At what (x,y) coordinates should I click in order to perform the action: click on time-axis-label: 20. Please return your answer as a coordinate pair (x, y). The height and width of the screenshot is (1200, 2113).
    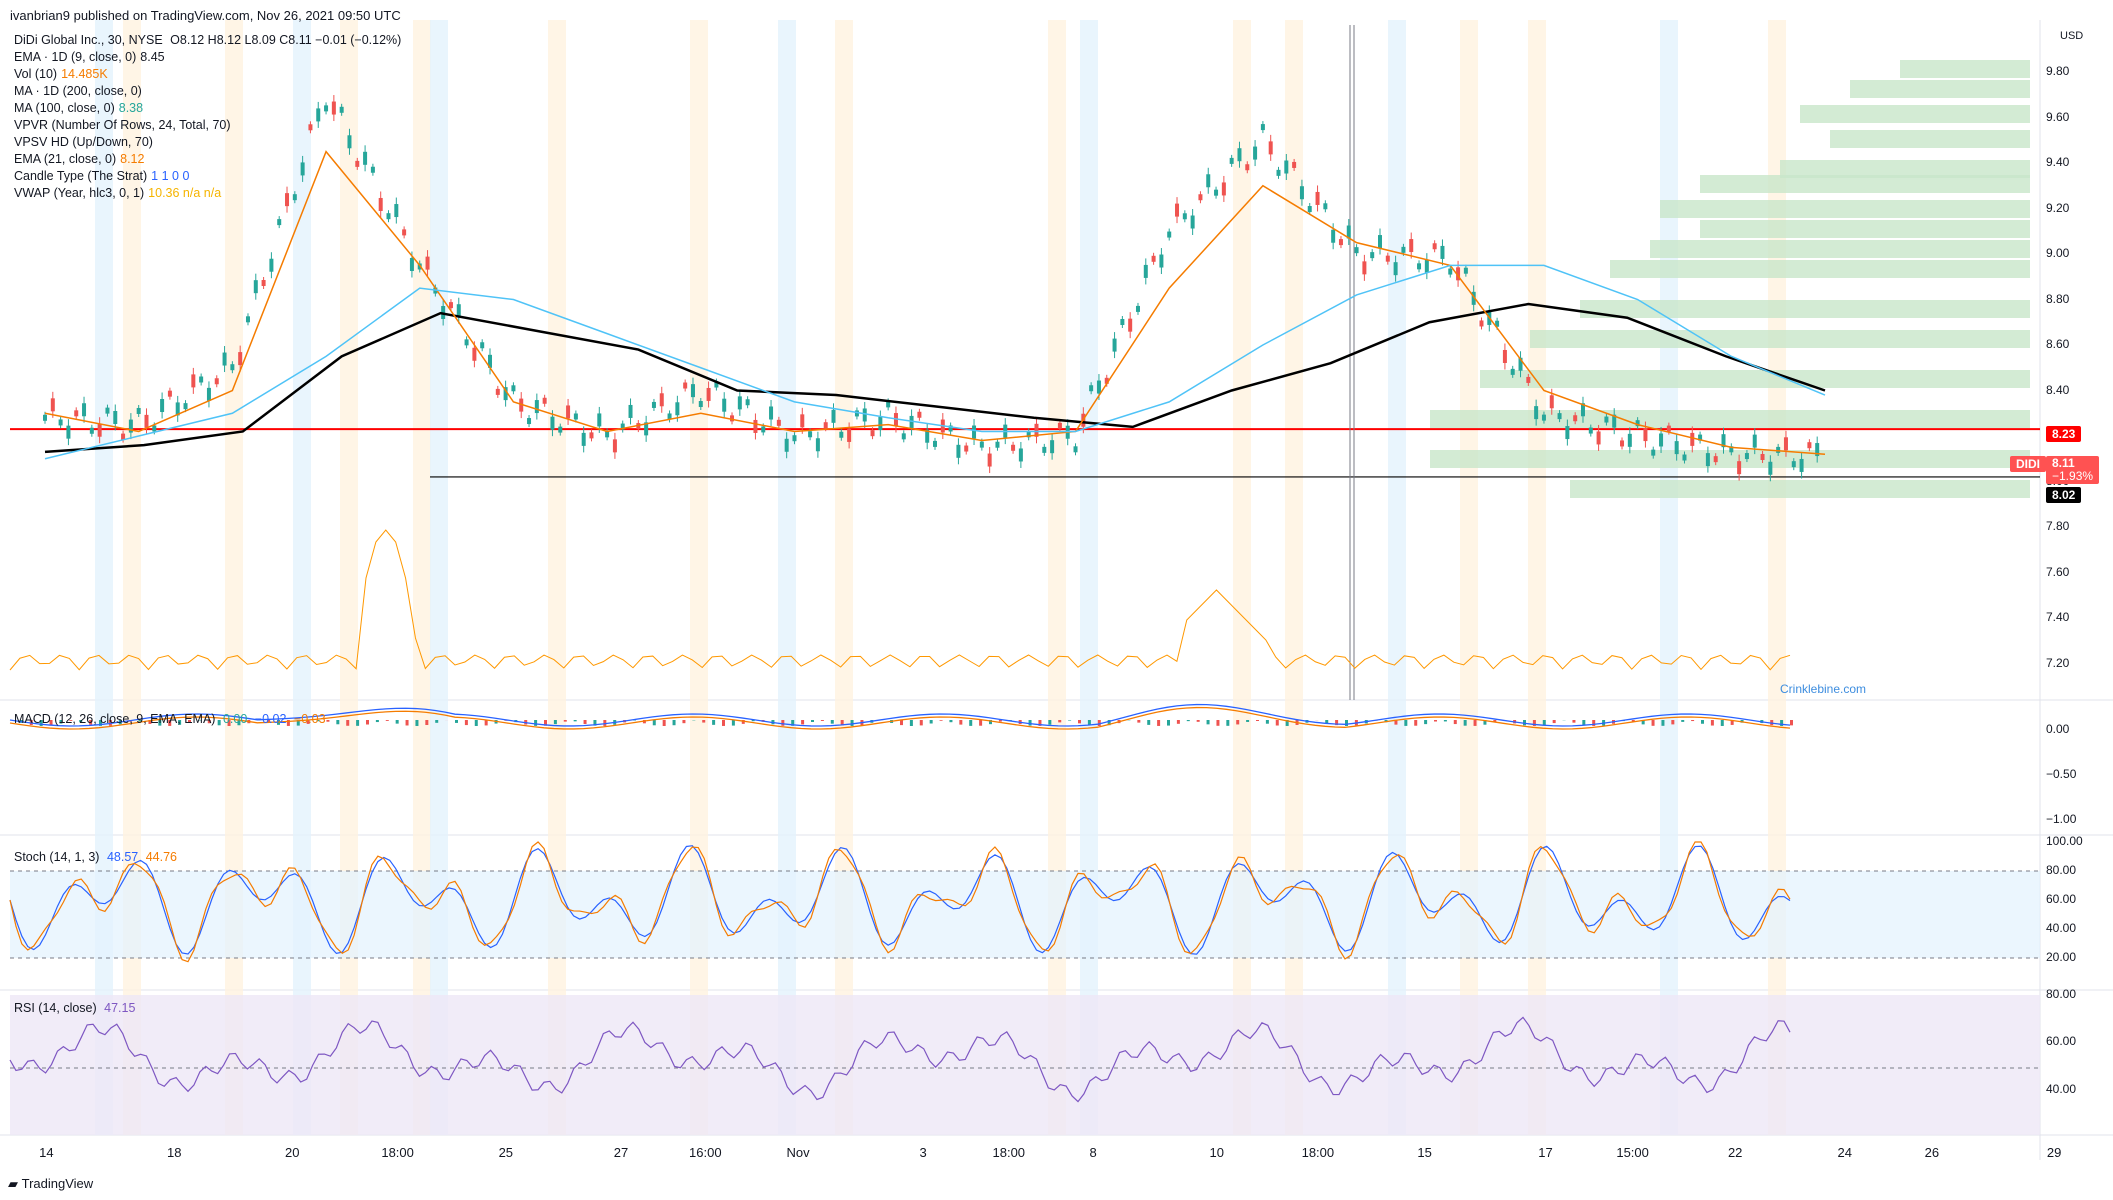
    Looking at the image, I should click on (292, 1152).